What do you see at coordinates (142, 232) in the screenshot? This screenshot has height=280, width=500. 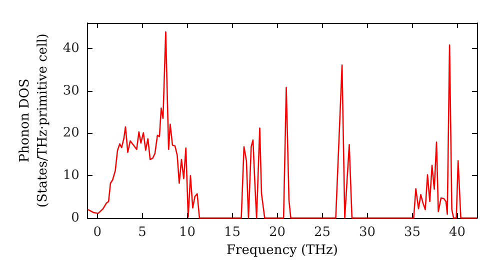 I see `x-tick-label: 5` at bounding box center [142, 232].